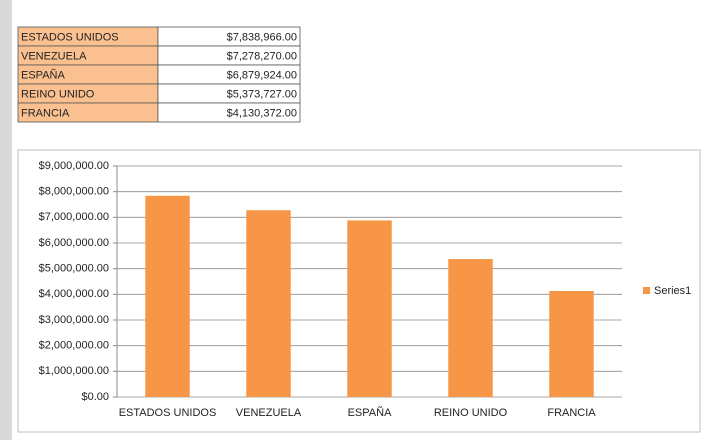 This screenshot has height=445, width=707. What do you see at coordinates (262, 94) in the screenshot?
I see `table-text: $5,373,727.00` at bounding box center [262, 94].